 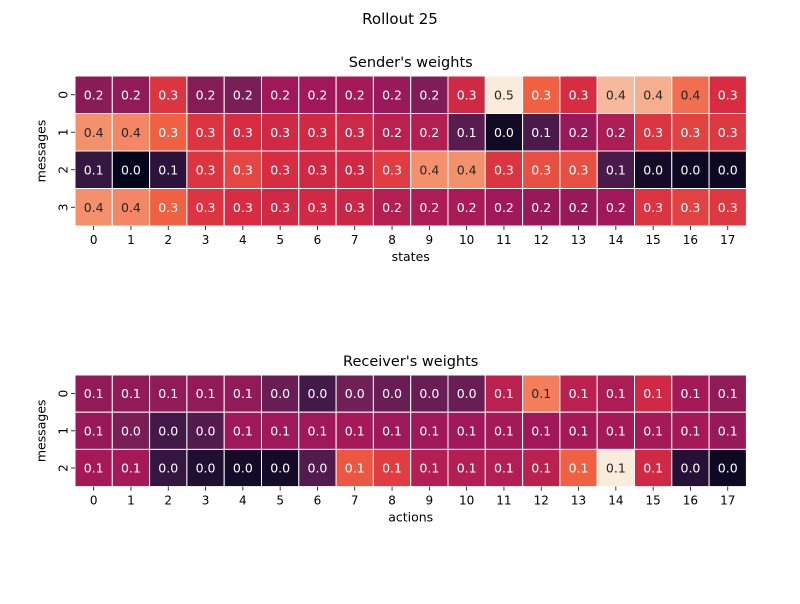 I want to click on x-tick-label: 9, so click(x=430, y=501).